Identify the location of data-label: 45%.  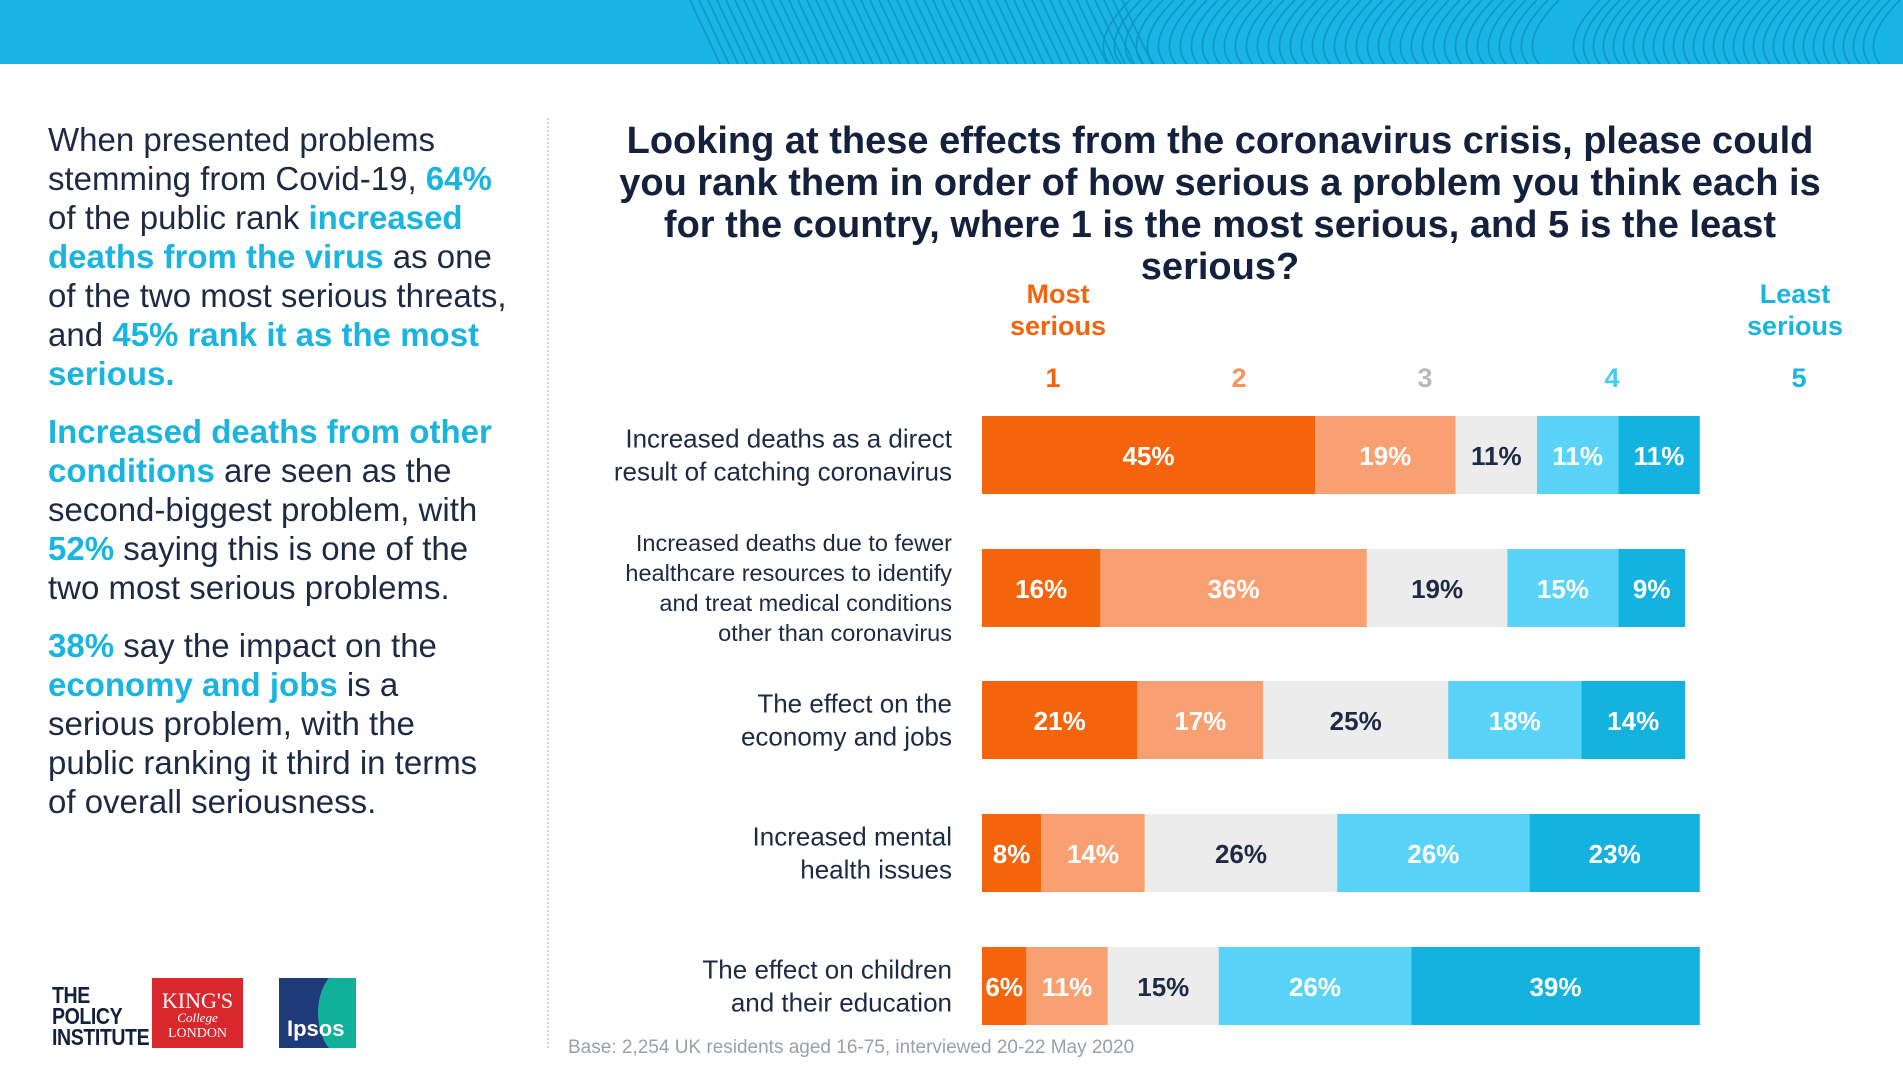
(1148, 456).